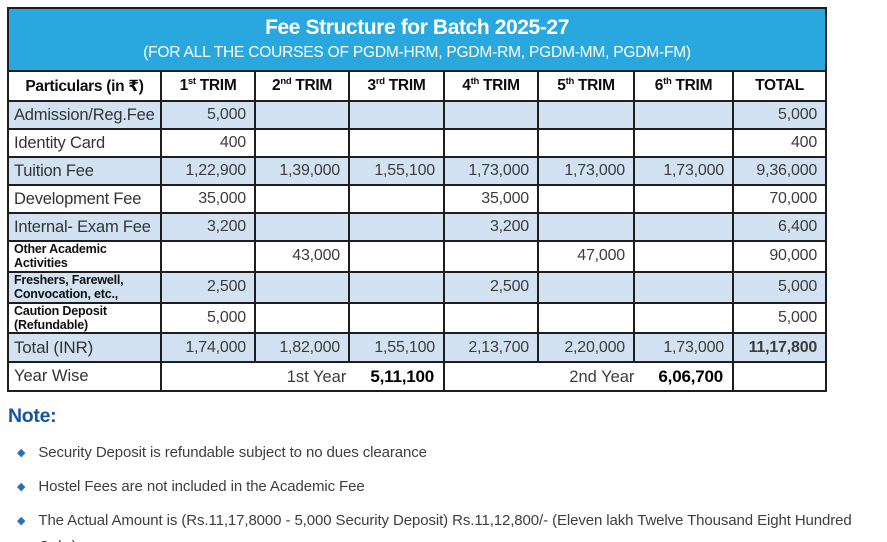 This screenshot has height=542, width=887. I want to click on column-header-particulars: Particulars (in ₹), so click(84, 86).